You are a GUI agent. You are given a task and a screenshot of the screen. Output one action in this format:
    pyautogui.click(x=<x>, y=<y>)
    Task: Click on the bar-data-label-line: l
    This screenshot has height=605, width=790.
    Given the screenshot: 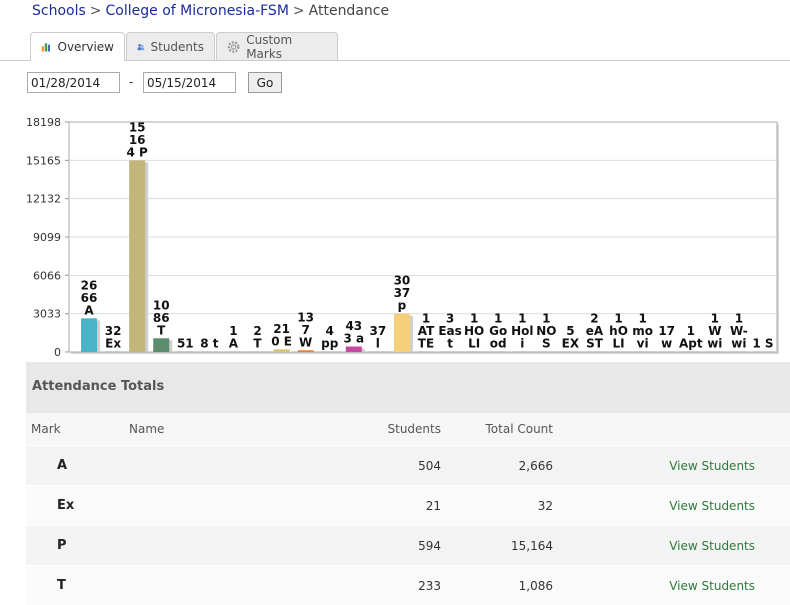 What is the action you would take?
    pyautogui.click(x=378, y=343)
    